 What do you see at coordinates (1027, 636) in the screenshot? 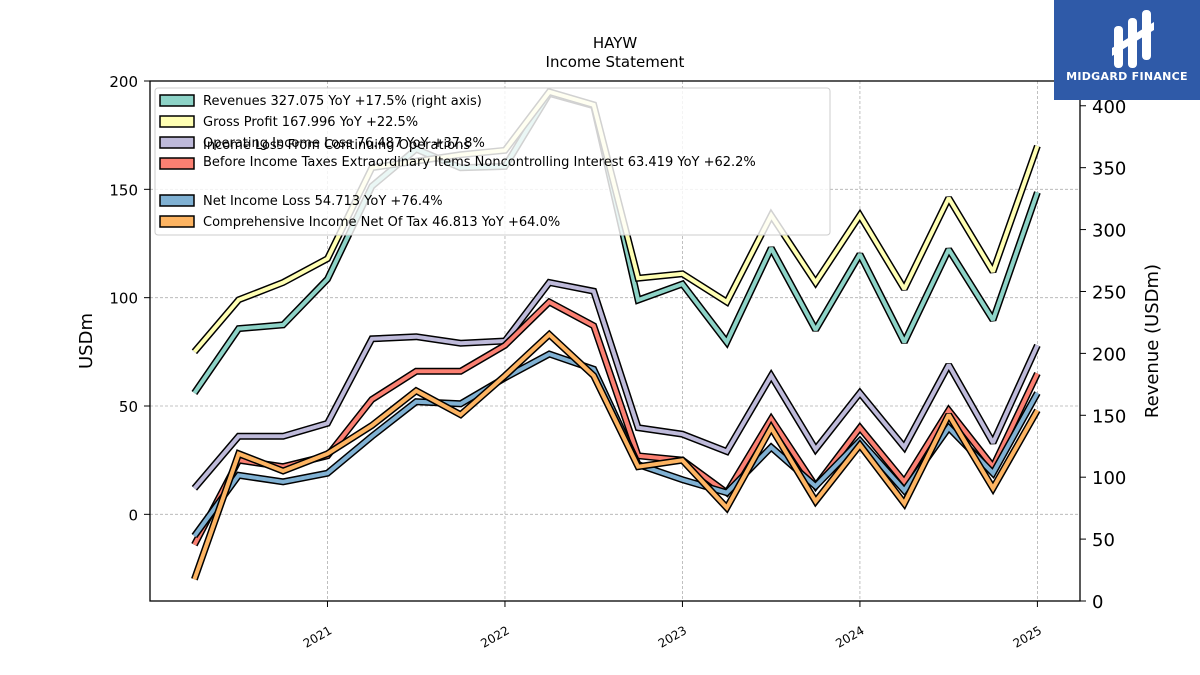
I see `x-tick-label: 2025` at bounding box center [1027, 636].